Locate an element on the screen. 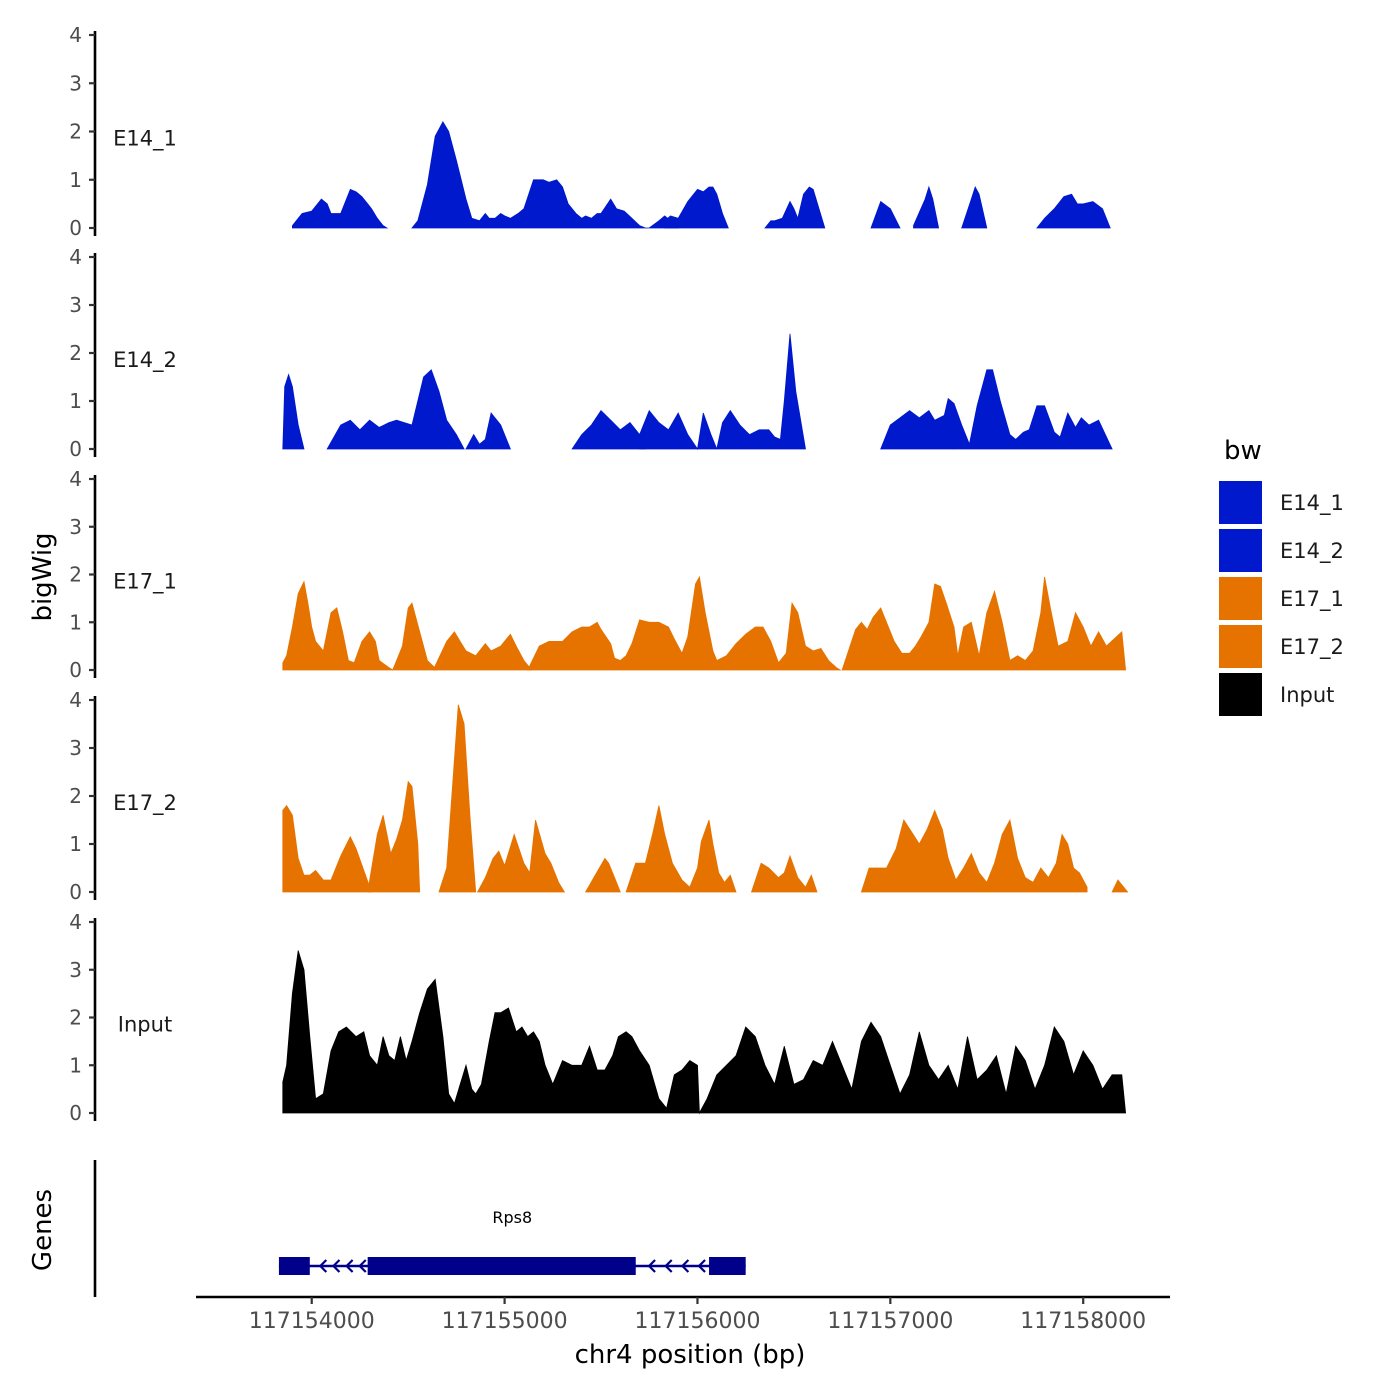 This screenshot has height=1400, width=1400. track-label-E14_2: E14_2 is located at coordinates (145, 360).